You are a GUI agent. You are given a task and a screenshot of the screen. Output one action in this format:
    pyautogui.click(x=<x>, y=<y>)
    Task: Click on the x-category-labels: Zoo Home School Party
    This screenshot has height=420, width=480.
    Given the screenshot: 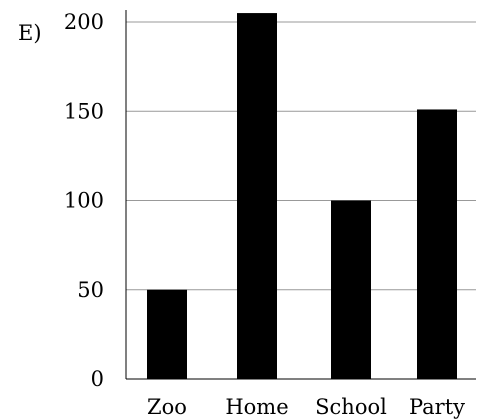 What is the action you would take?
    pyautogui.click(x=306, y=407)
    